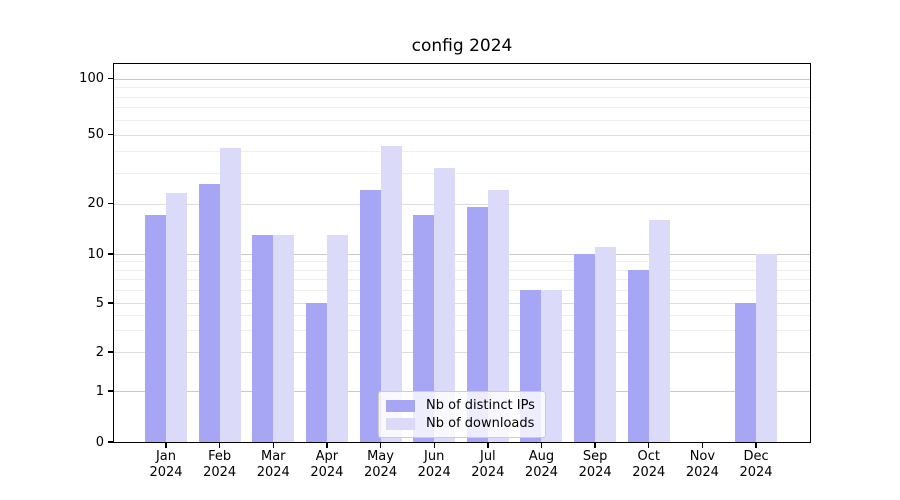  Describe the element at coordinates (400, 405) in the screenshot. I see `legend-swatch-distinct-ips` at that location.